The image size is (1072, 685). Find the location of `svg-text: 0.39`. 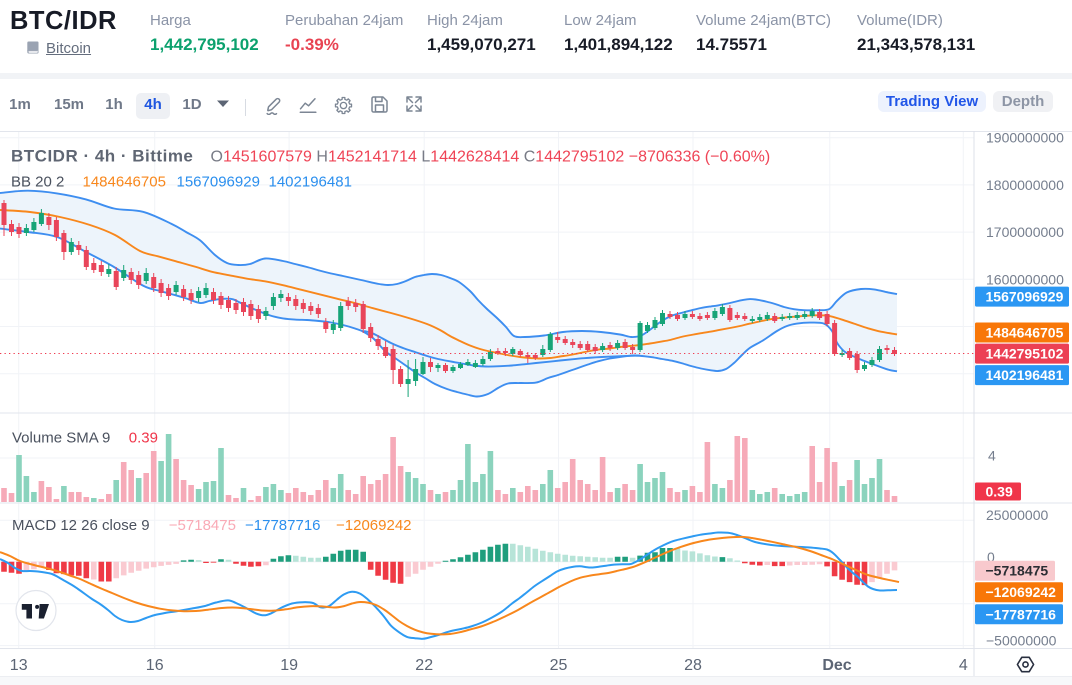

svg-text: 0.39 is located at coordinates (999, 492).